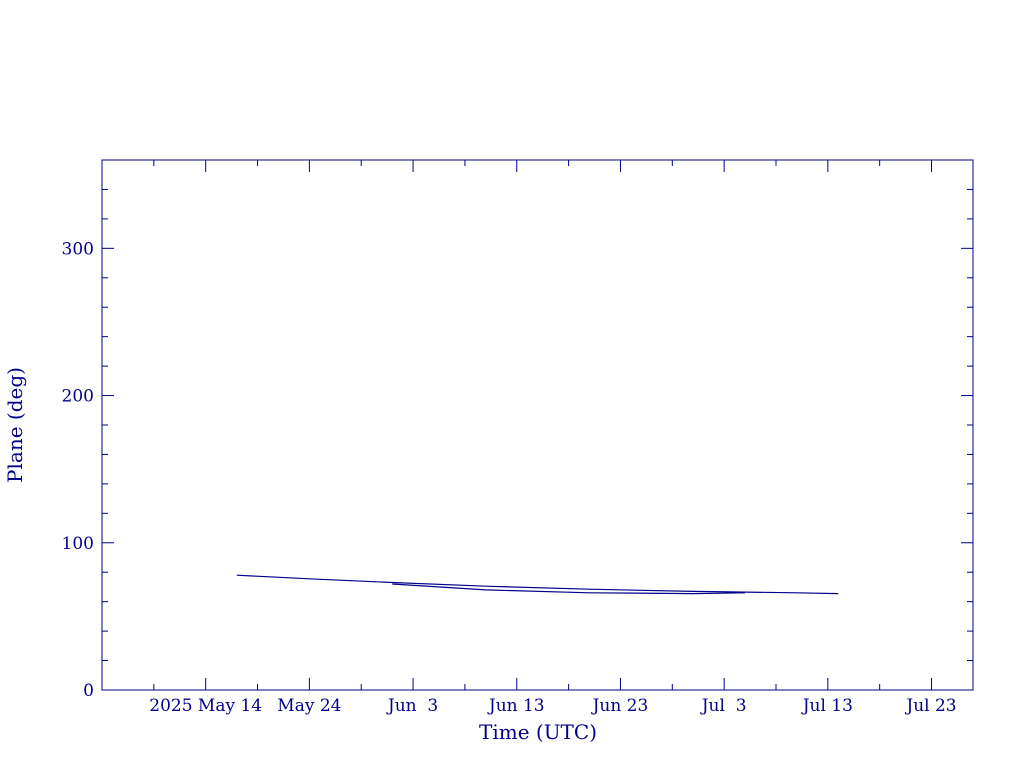 This screenshot has height=768, width=1024. What do you see at coordinates (516, 706) in the screenshot?
I see `x-tick-label: Jun 13` at bounding box center [516, 706].